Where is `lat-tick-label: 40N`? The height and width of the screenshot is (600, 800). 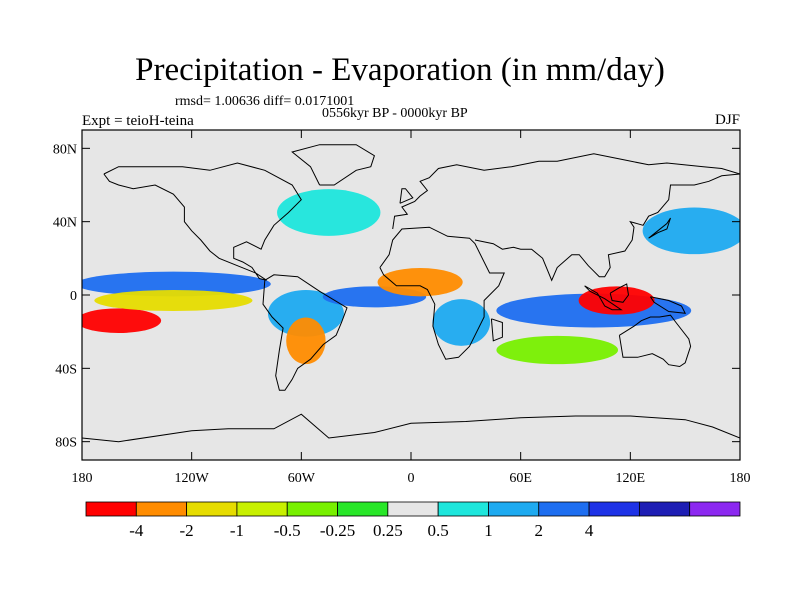 lat-tick-label: 40N is located at coordinates (65, 223).